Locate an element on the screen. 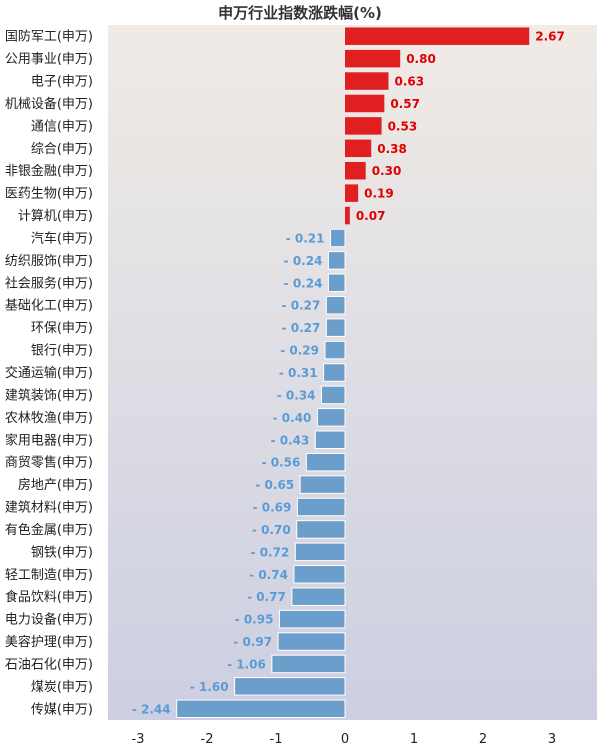  data-label: 0.19 is located at coordinates (379, 194).